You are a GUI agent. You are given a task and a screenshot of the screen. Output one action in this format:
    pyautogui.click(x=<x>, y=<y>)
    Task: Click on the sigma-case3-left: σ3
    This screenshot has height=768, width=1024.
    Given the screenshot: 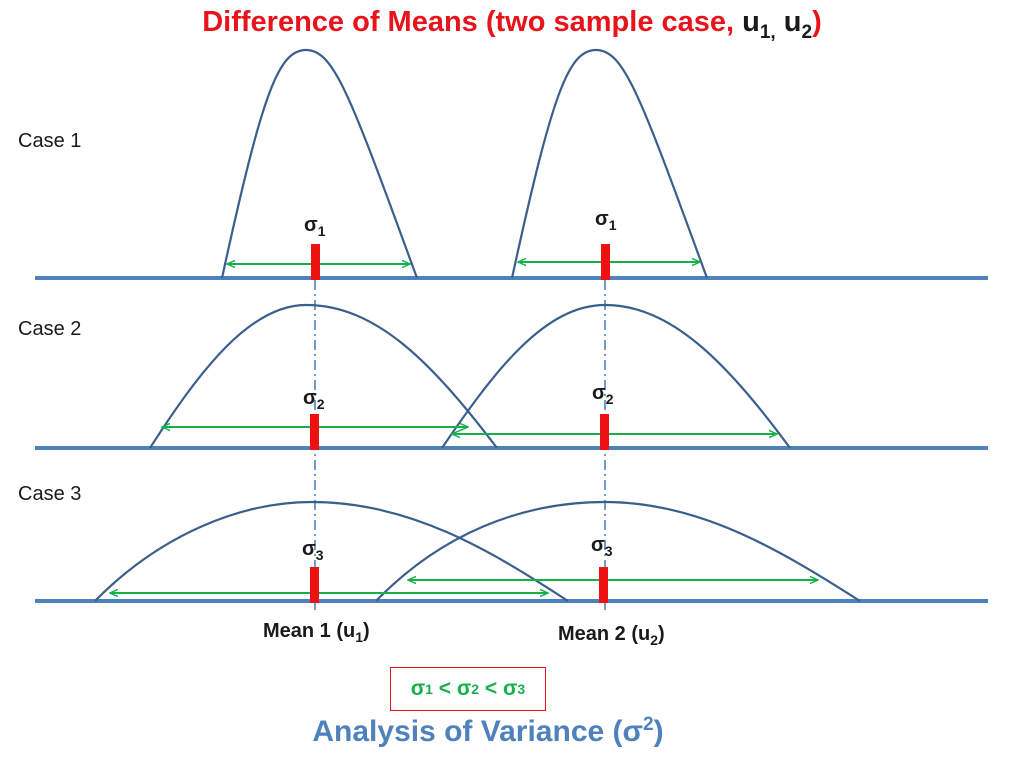 What is the action you would take?
    pyautogui.click(x=313, y=550)
    